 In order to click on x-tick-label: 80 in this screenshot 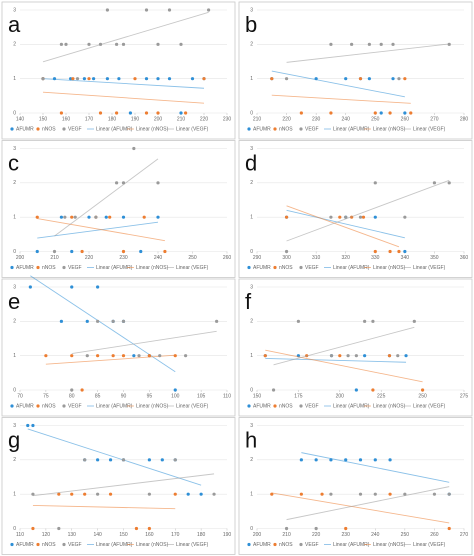, I will do `click(72, 396)`.